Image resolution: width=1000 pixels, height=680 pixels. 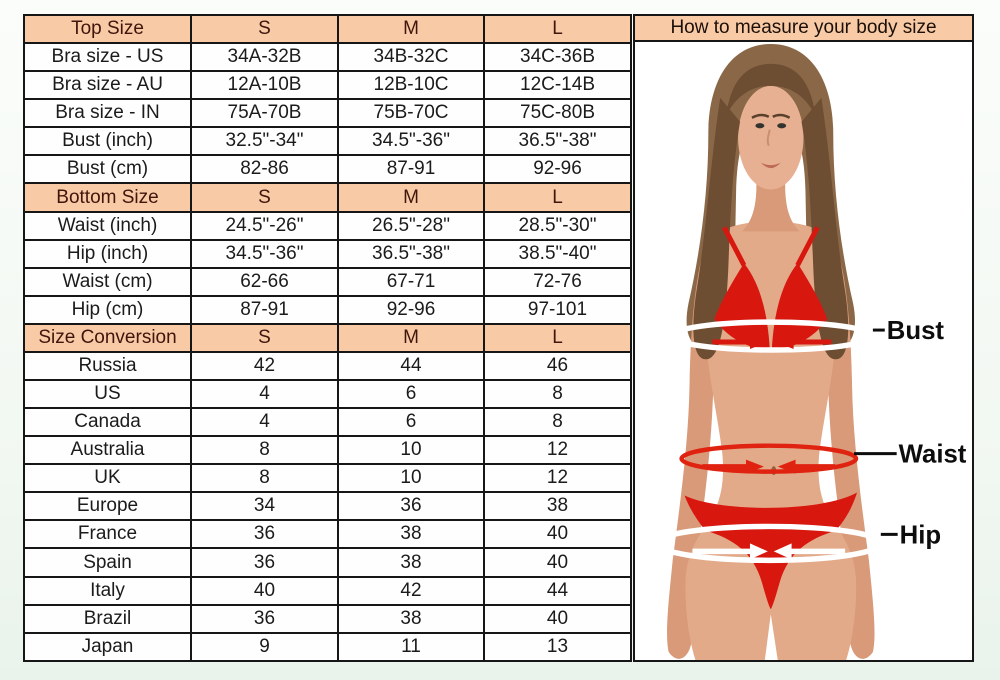 What do you see at coordinates (557, 647) in the screenshot?
I see `size-value: 13` at bounding box center [557, 647].